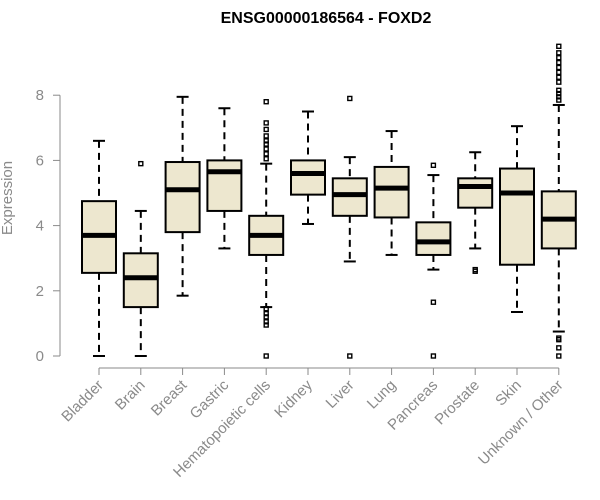  I want to click on box-kidney, so click(308, 167).